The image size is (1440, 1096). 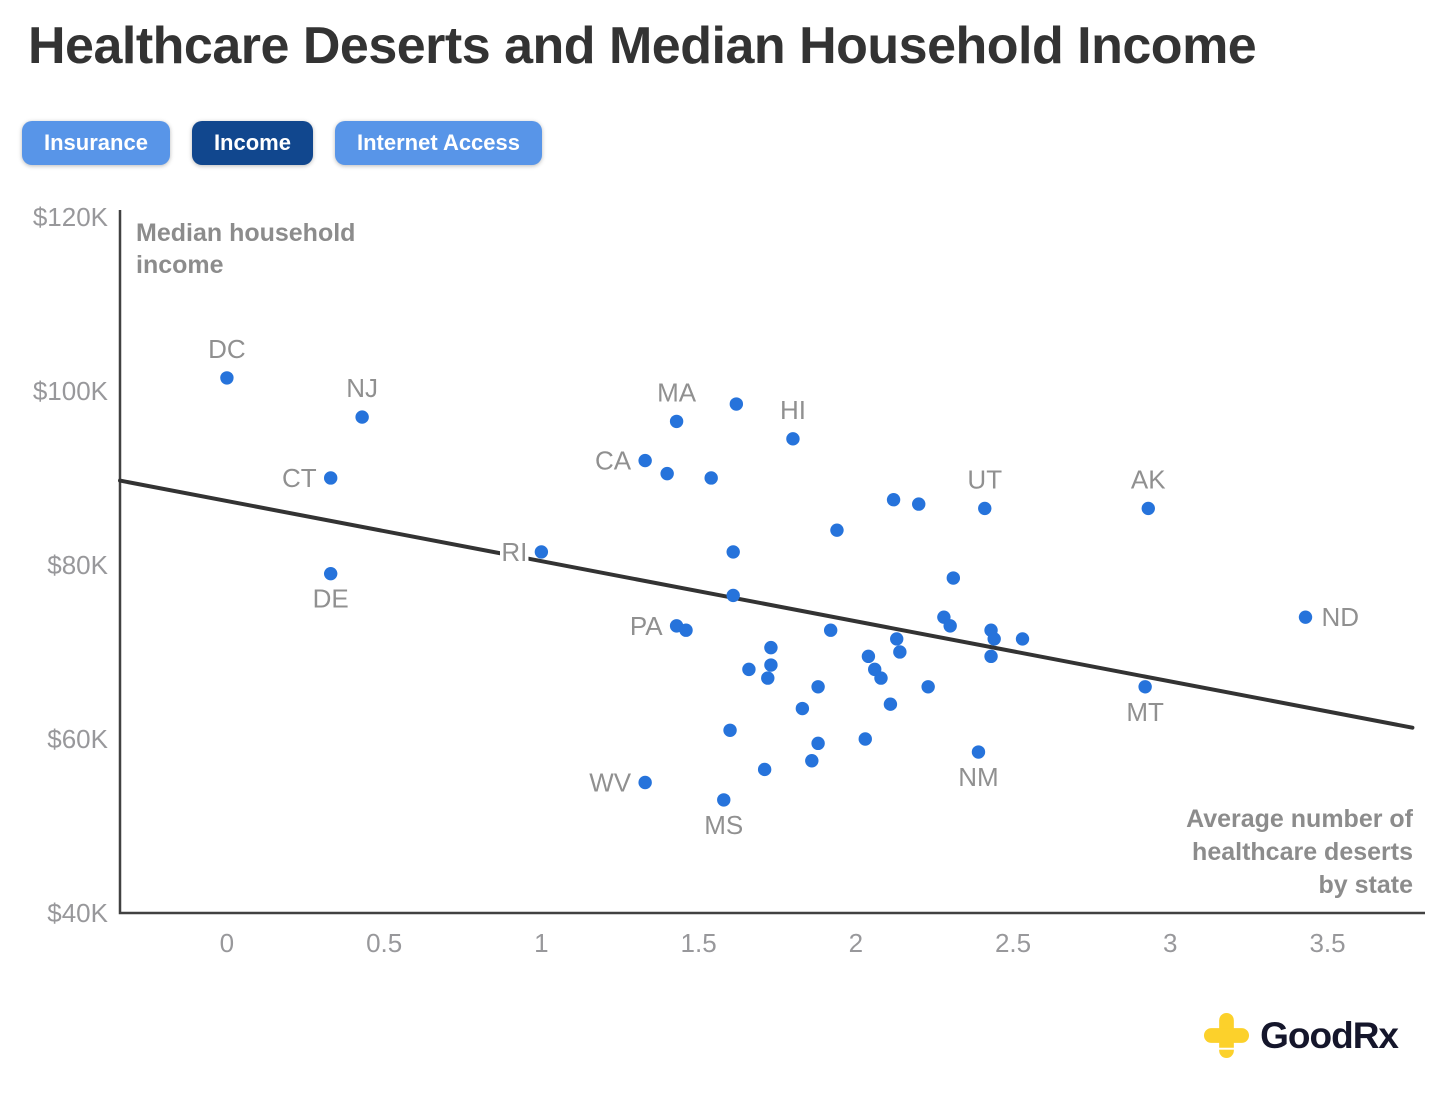 What do you see at coordinates (96, 143) in the screenshot?
I see `filter-button-insurance: Insurance` at bounding box center [96, 143].